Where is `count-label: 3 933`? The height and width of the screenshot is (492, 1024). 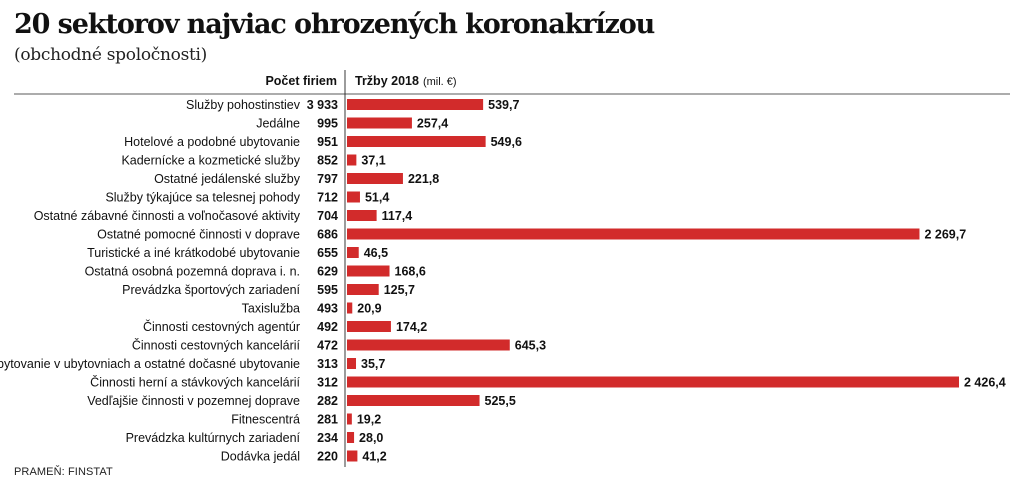
count-label: 3 933 is located at coordinates (322, 105).